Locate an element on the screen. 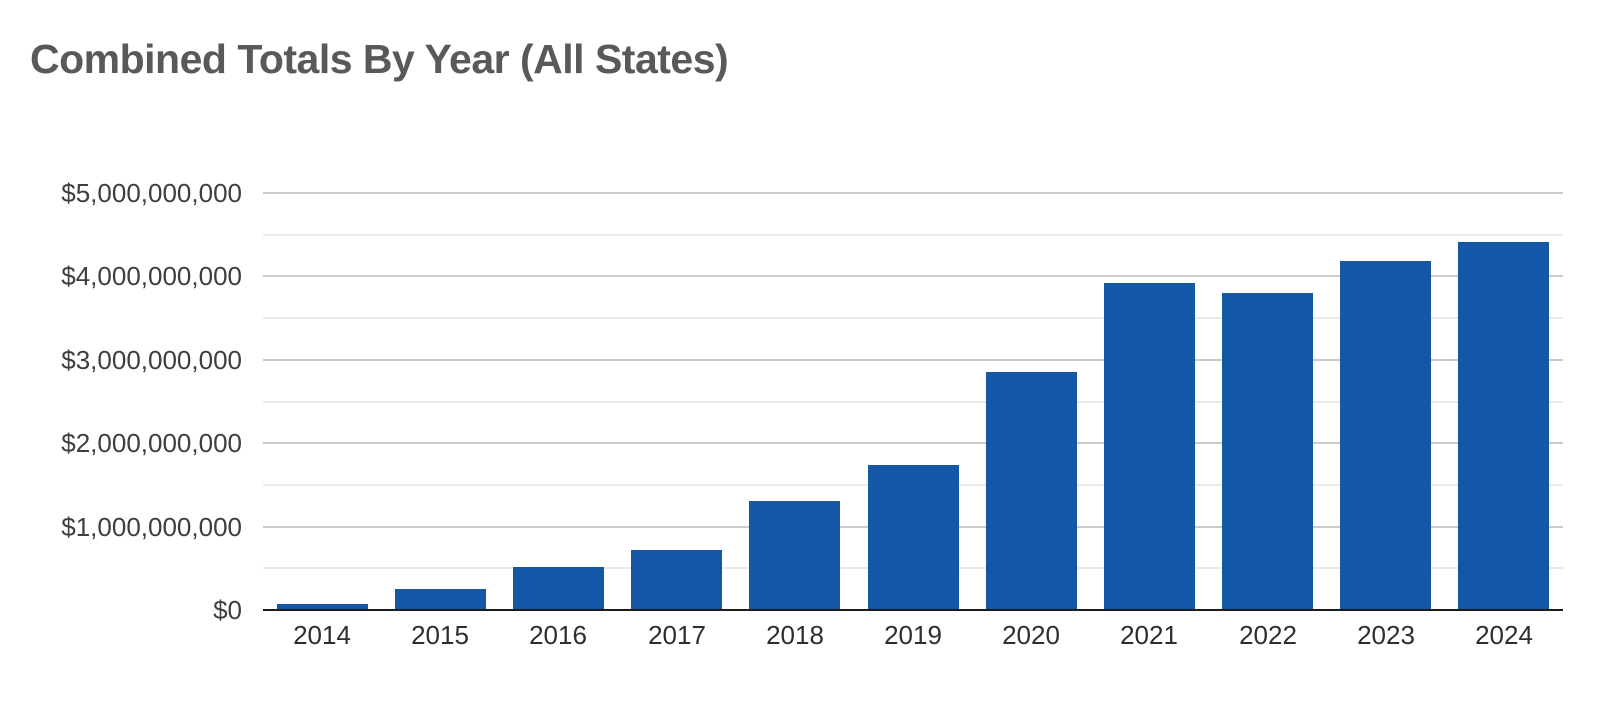 The image size is (1600, 714). y-axis-tick-label: $3,000,000,000 is located at coordinates (151, 360).